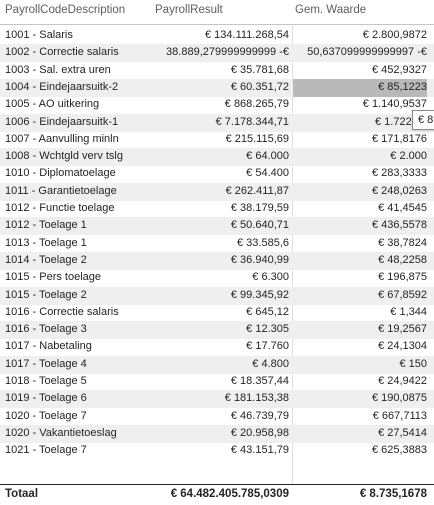  Describe the element at coordinates (217, 417) in the screenshot. I see `table-row: 1020 - Toelage 7 € 46.739,79 € 667,7113` at that location.